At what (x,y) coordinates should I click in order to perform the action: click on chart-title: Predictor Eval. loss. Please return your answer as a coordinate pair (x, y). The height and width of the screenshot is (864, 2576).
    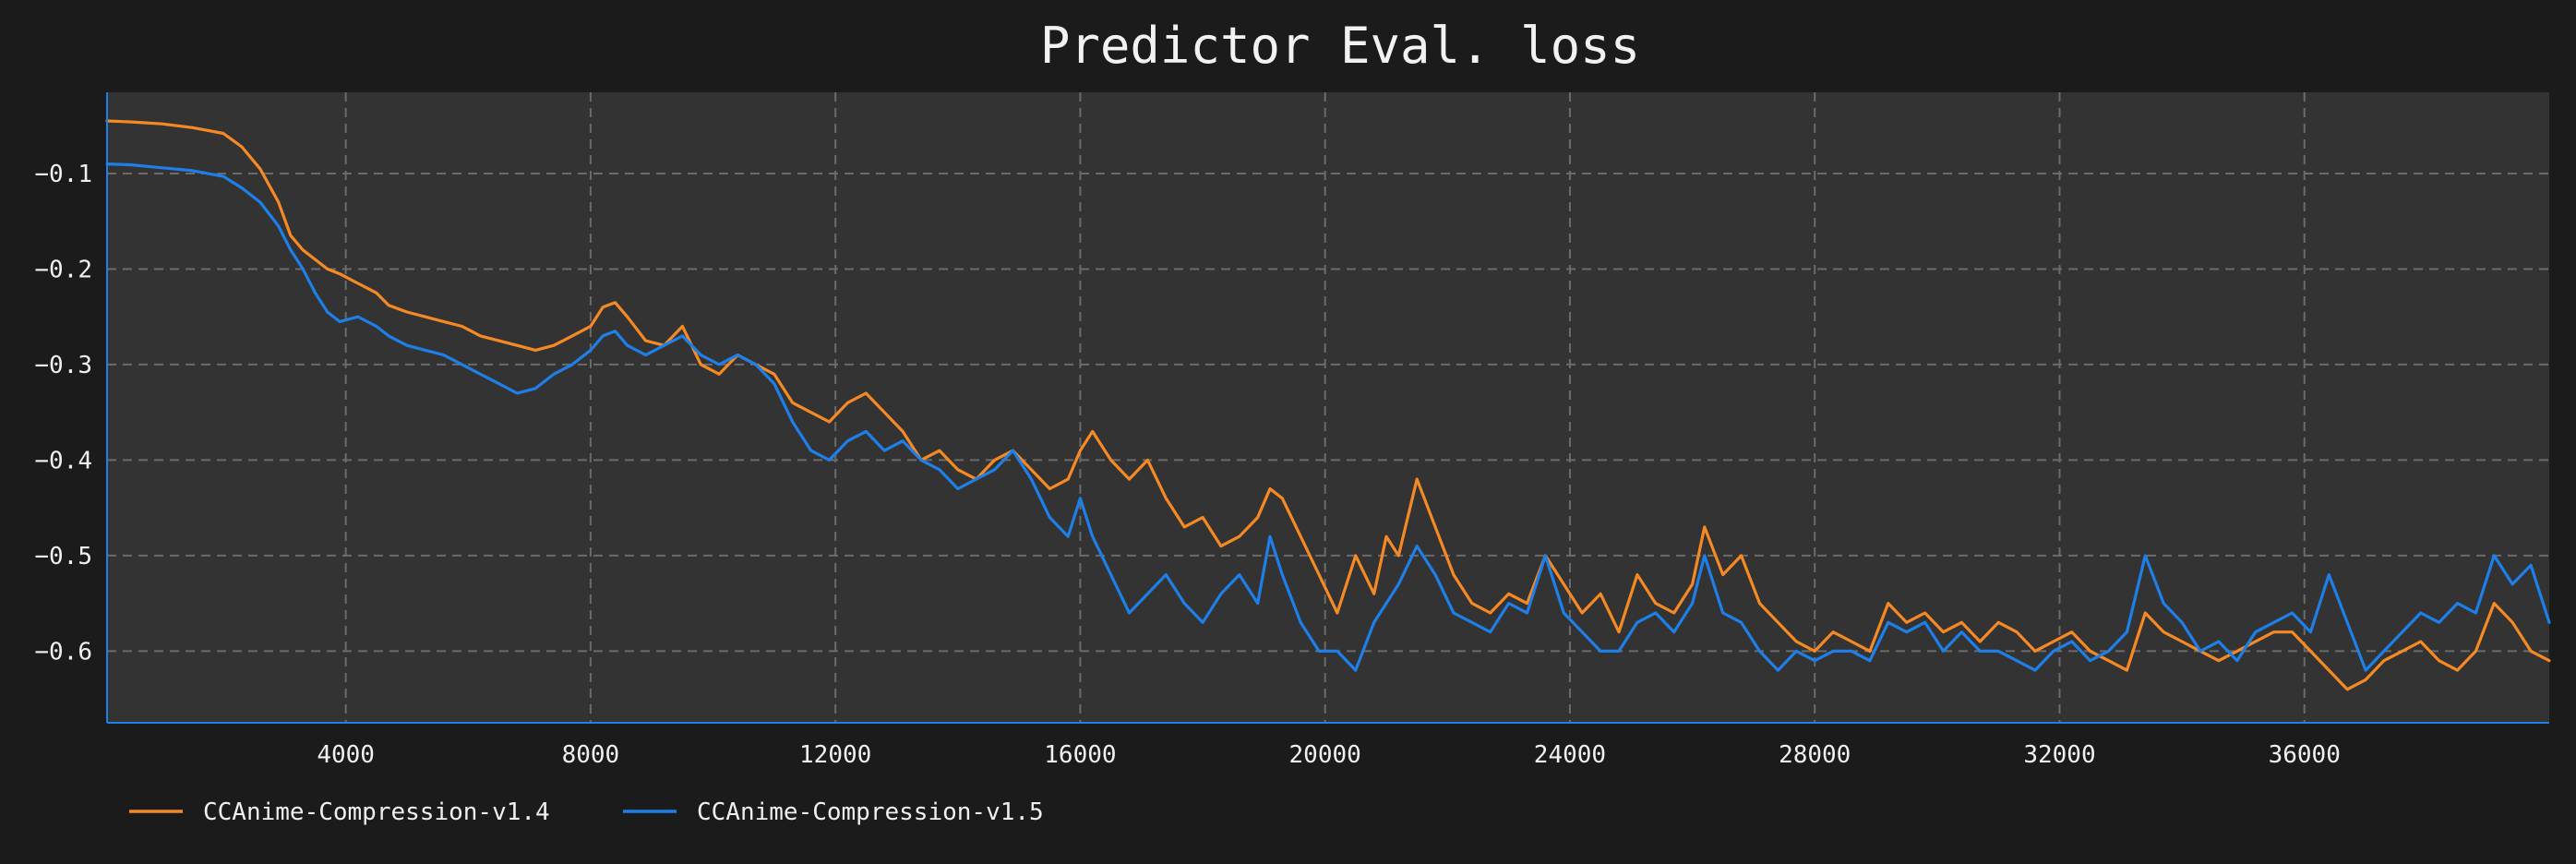
    Looking at the image, I should click on (1340, 46).